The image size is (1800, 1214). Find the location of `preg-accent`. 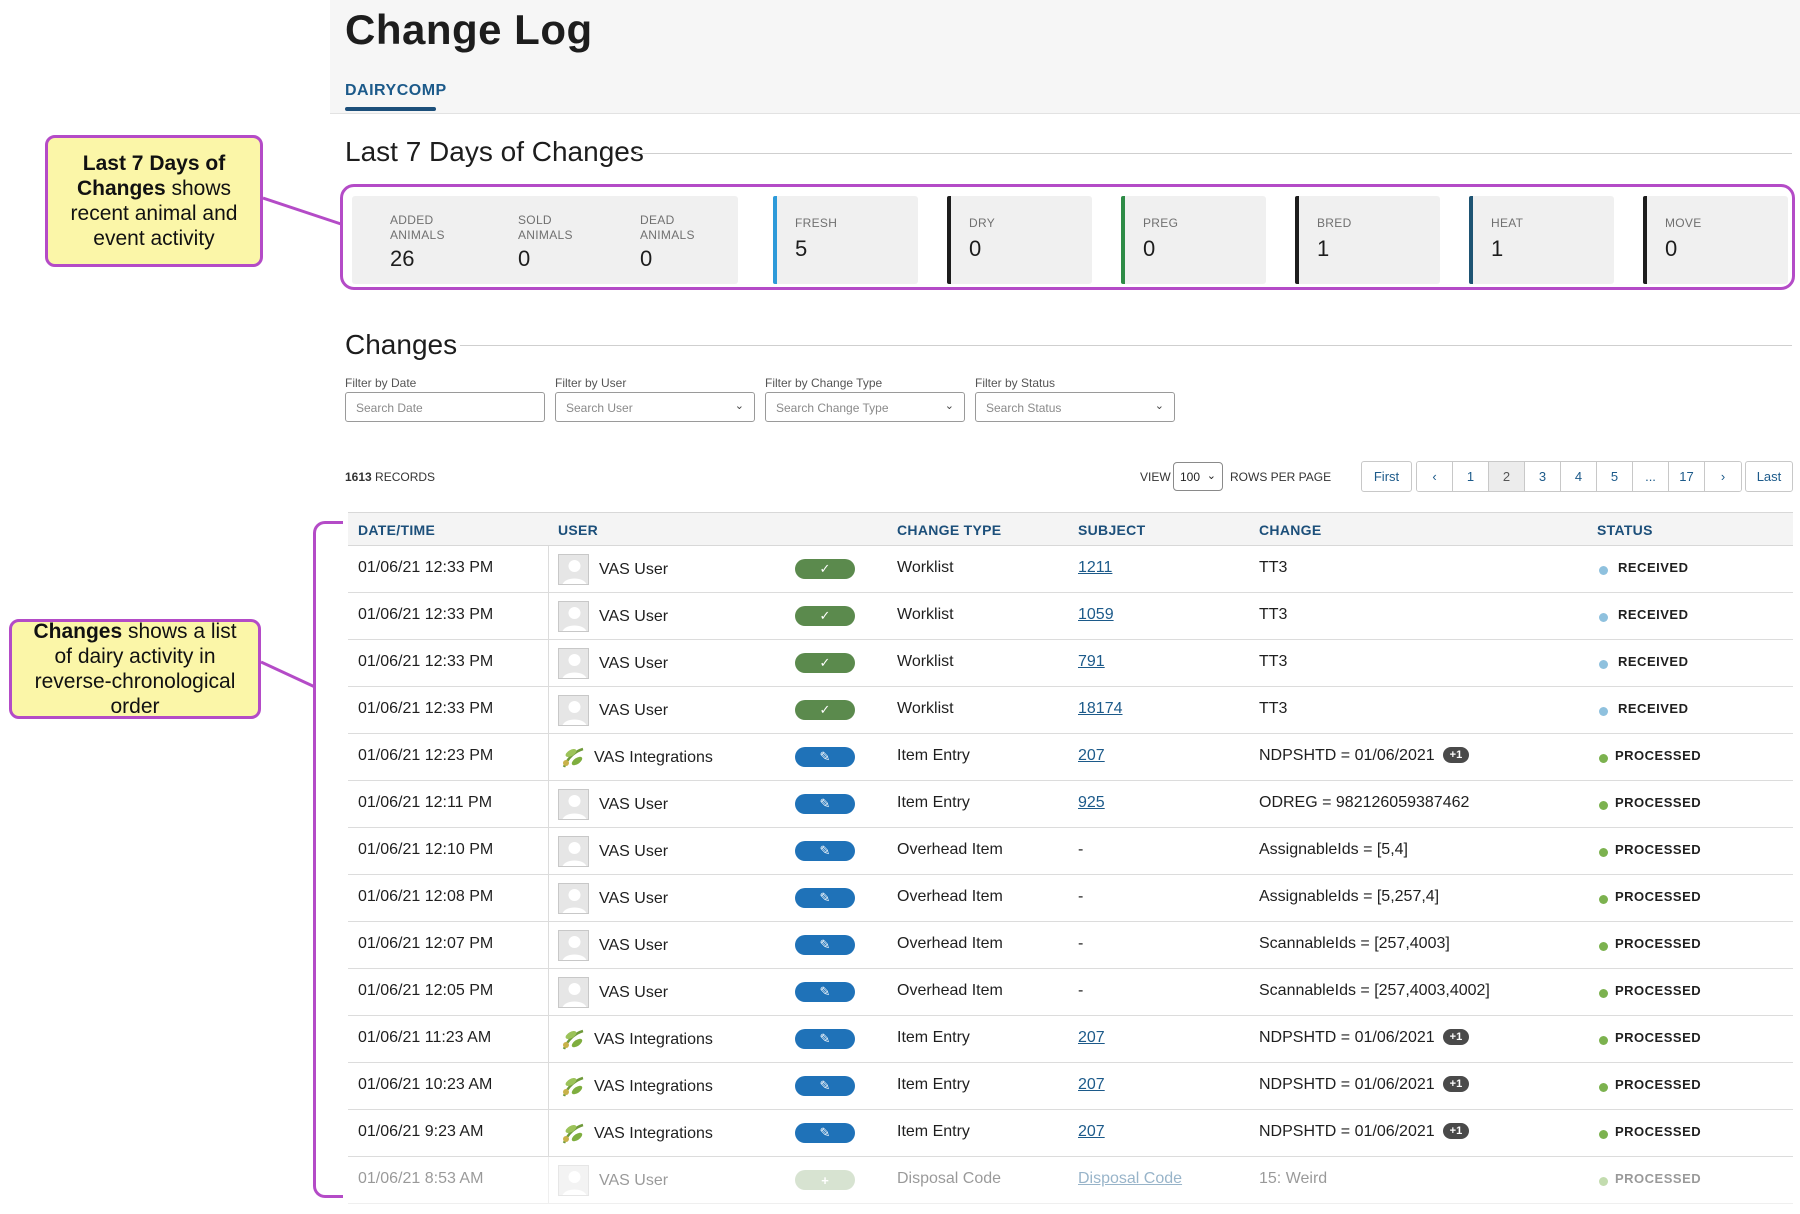

preg-accent is located at coordinates (1123, 240).